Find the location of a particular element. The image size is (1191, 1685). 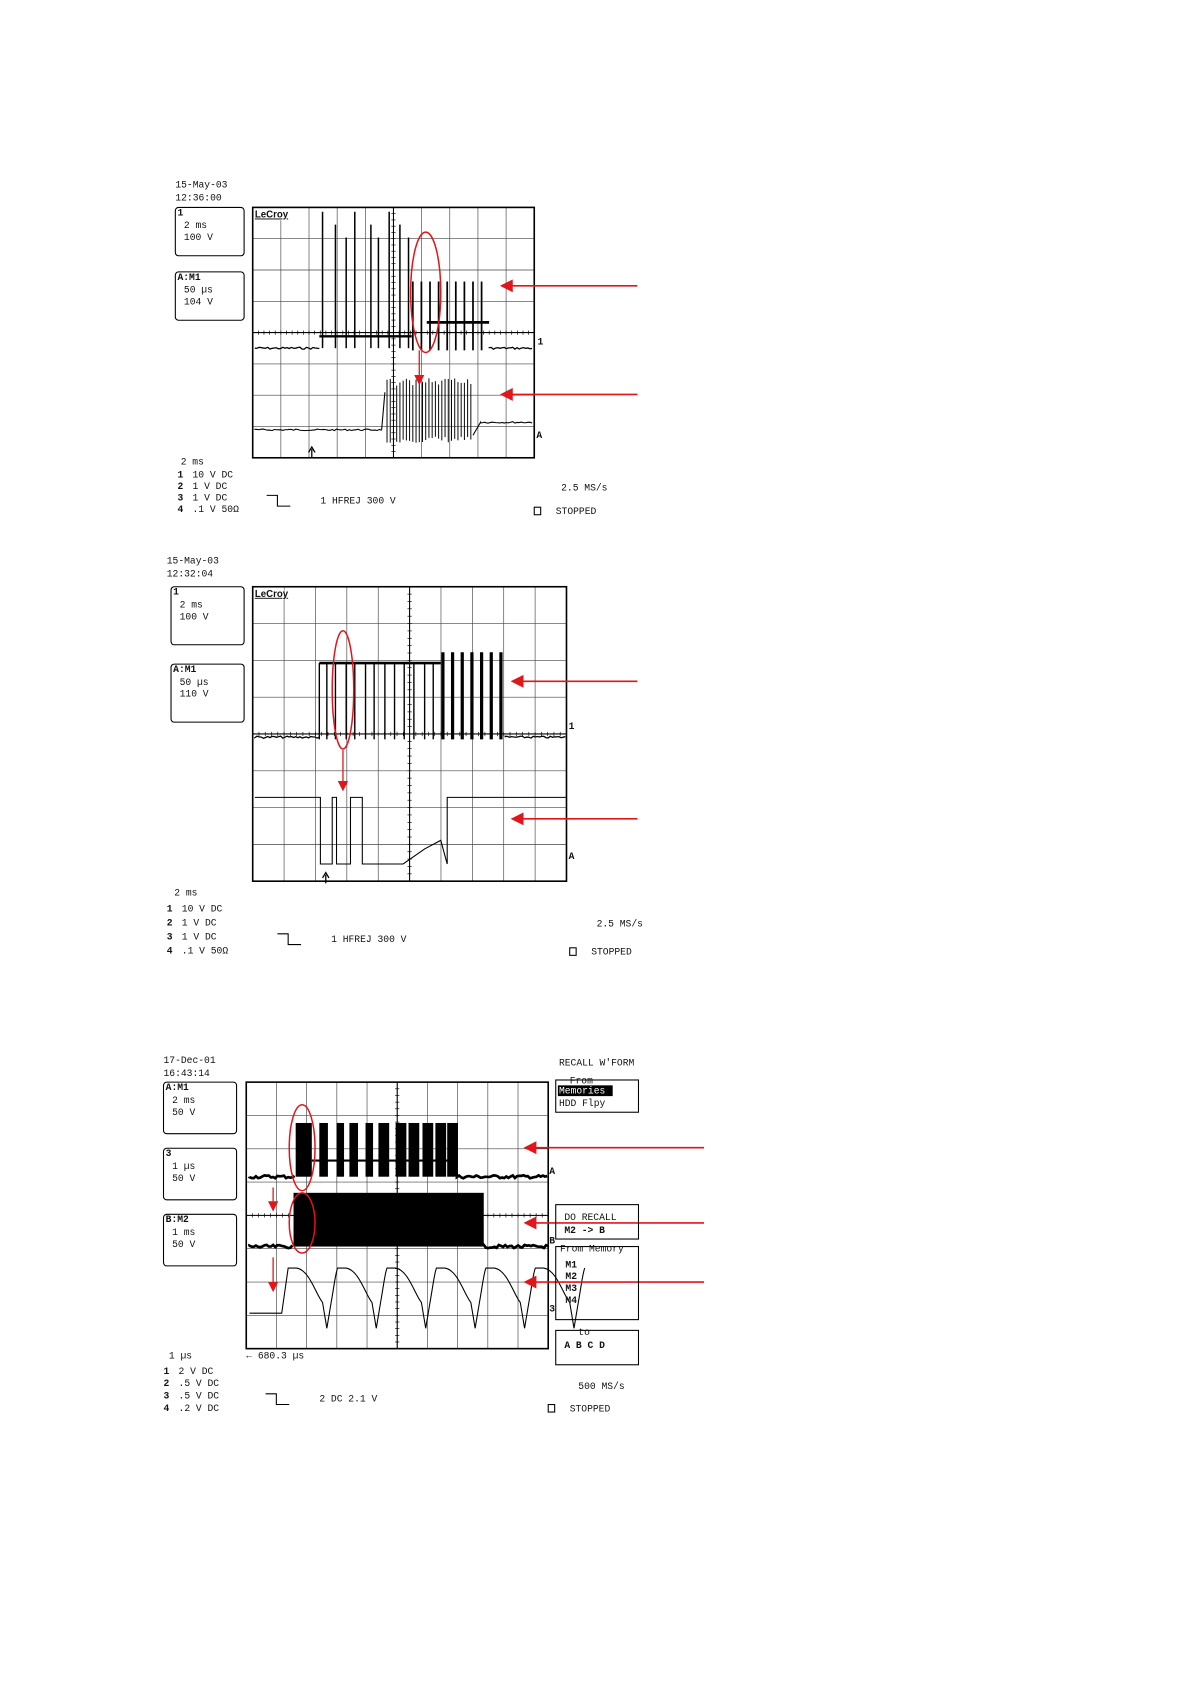

channel-box-title: A:M1 is located at coordinates (188, 277).